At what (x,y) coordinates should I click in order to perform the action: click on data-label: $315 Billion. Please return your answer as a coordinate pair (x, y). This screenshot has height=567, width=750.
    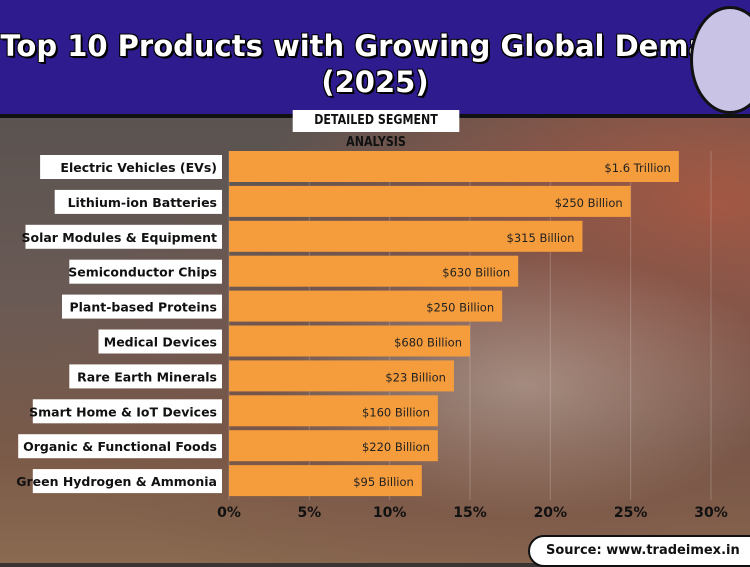
    Looking at the image, I should click on (541, 238).